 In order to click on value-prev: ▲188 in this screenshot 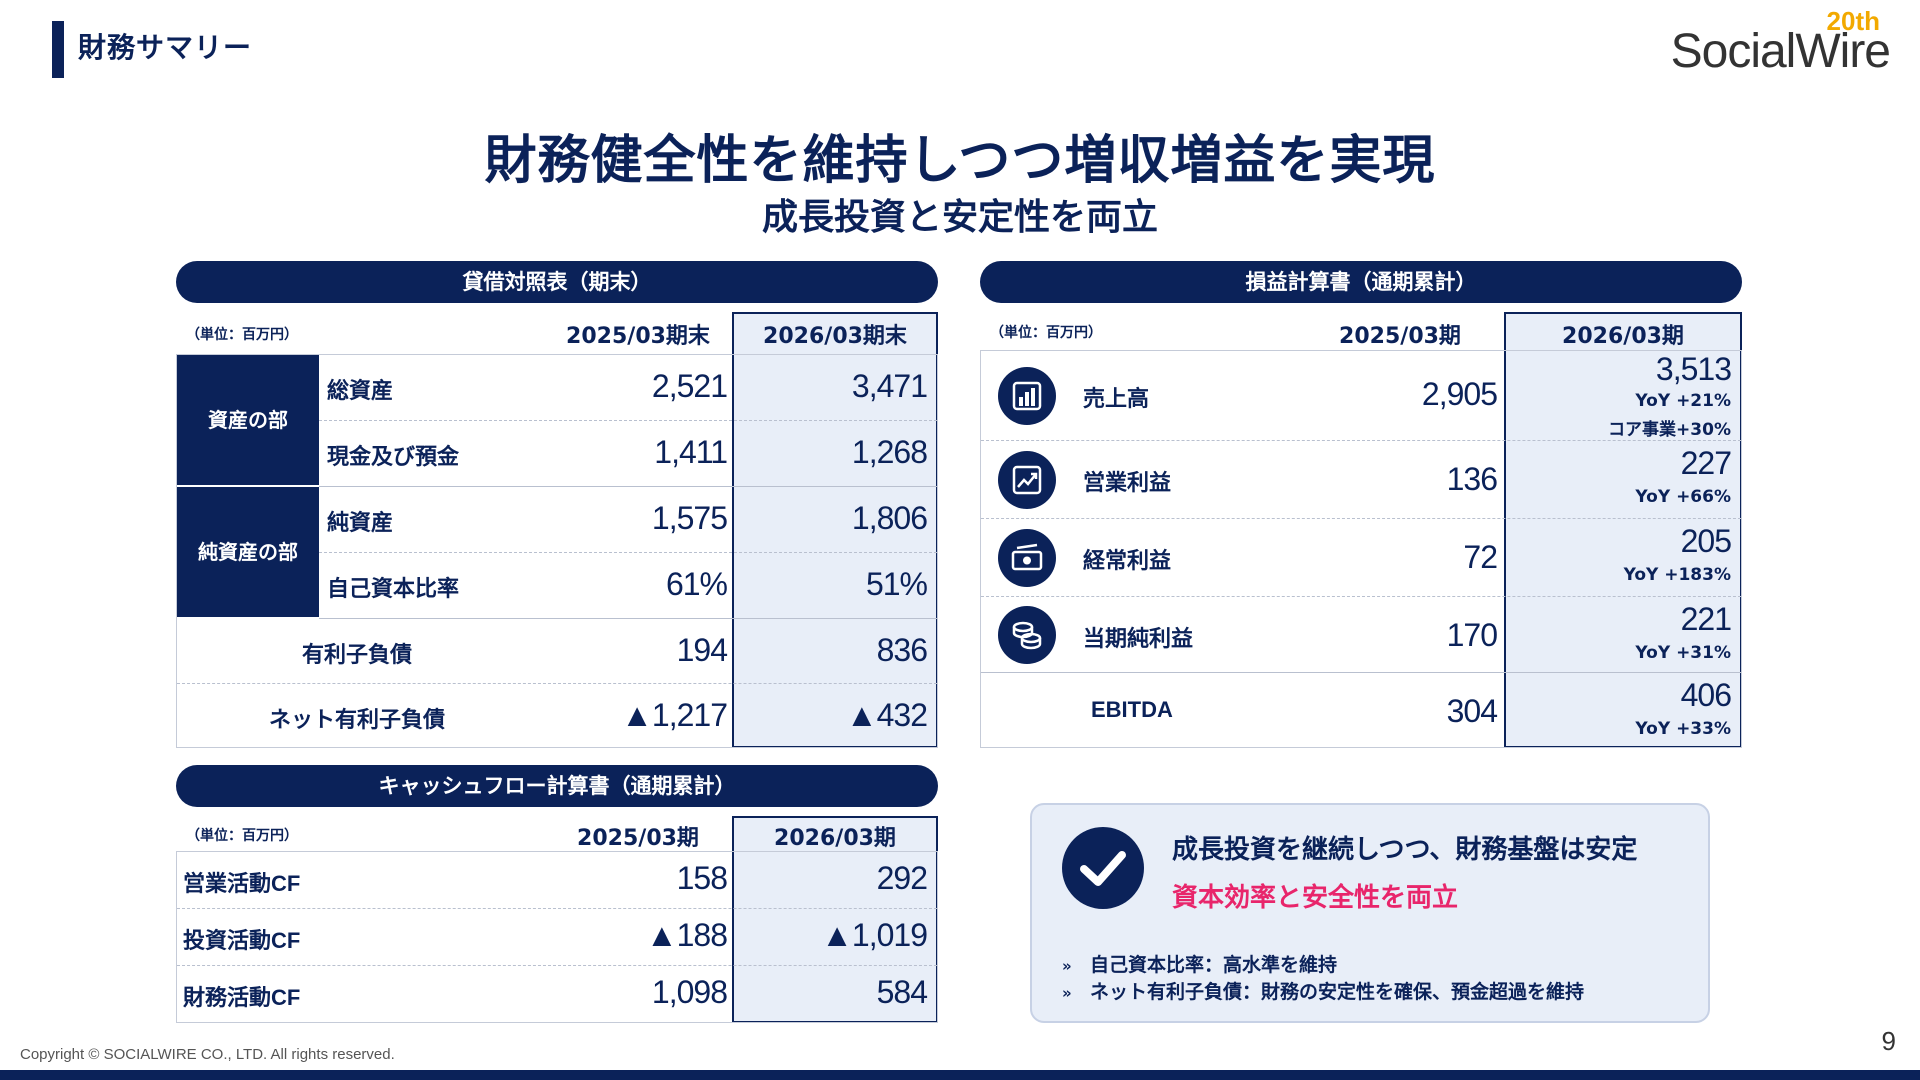, I will do `click(686, 935)`.